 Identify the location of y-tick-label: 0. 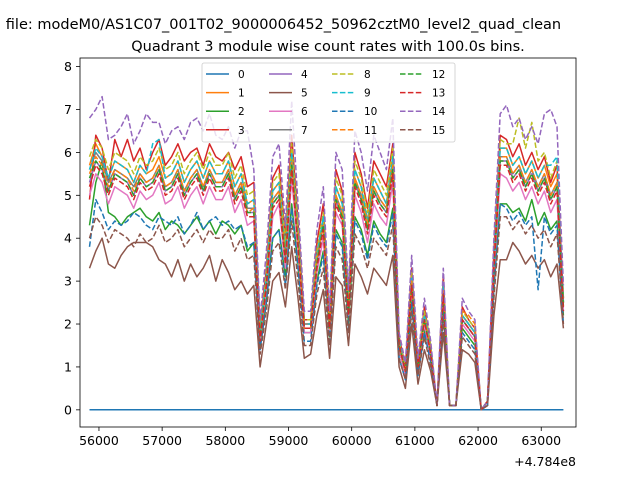
(68, 409).